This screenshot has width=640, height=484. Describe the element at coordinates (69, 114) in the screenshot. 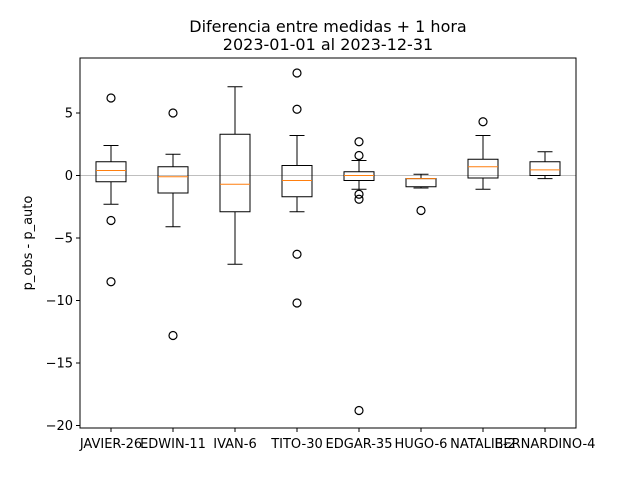

I see `y-tick-label: 5` at that location.